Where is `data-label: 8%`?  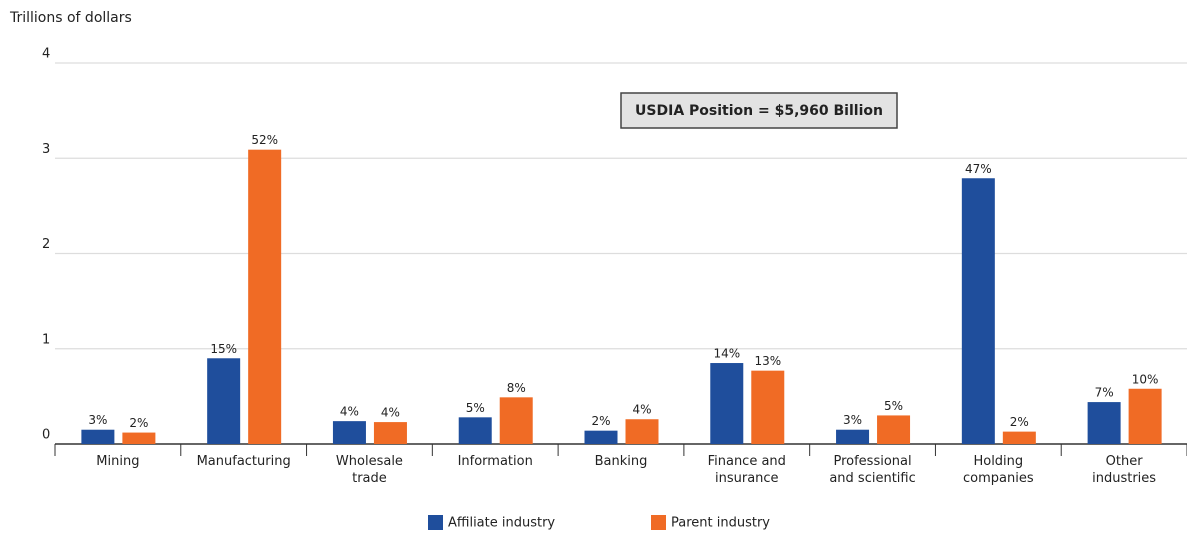 data-label: 8% is located at coordinates (516, 388).